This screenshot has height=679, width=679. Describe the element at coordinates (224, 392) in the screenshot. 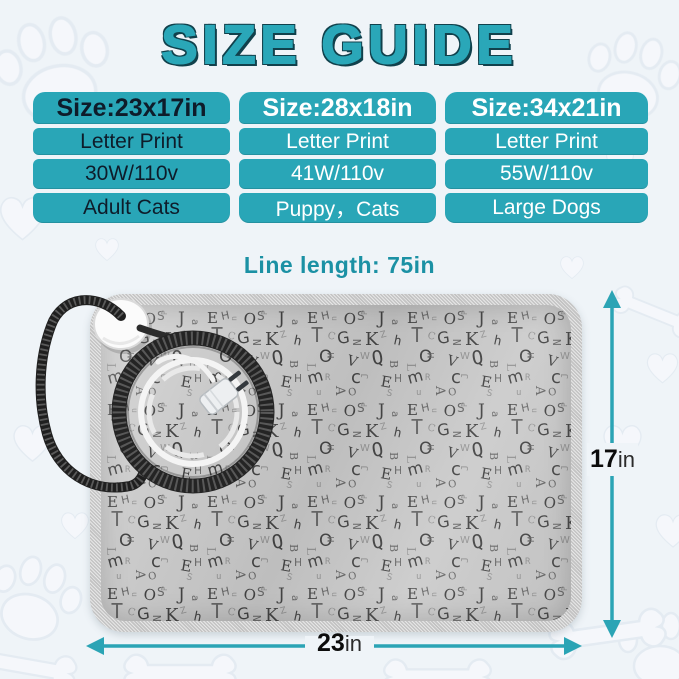

I see `power-plug` at that location.